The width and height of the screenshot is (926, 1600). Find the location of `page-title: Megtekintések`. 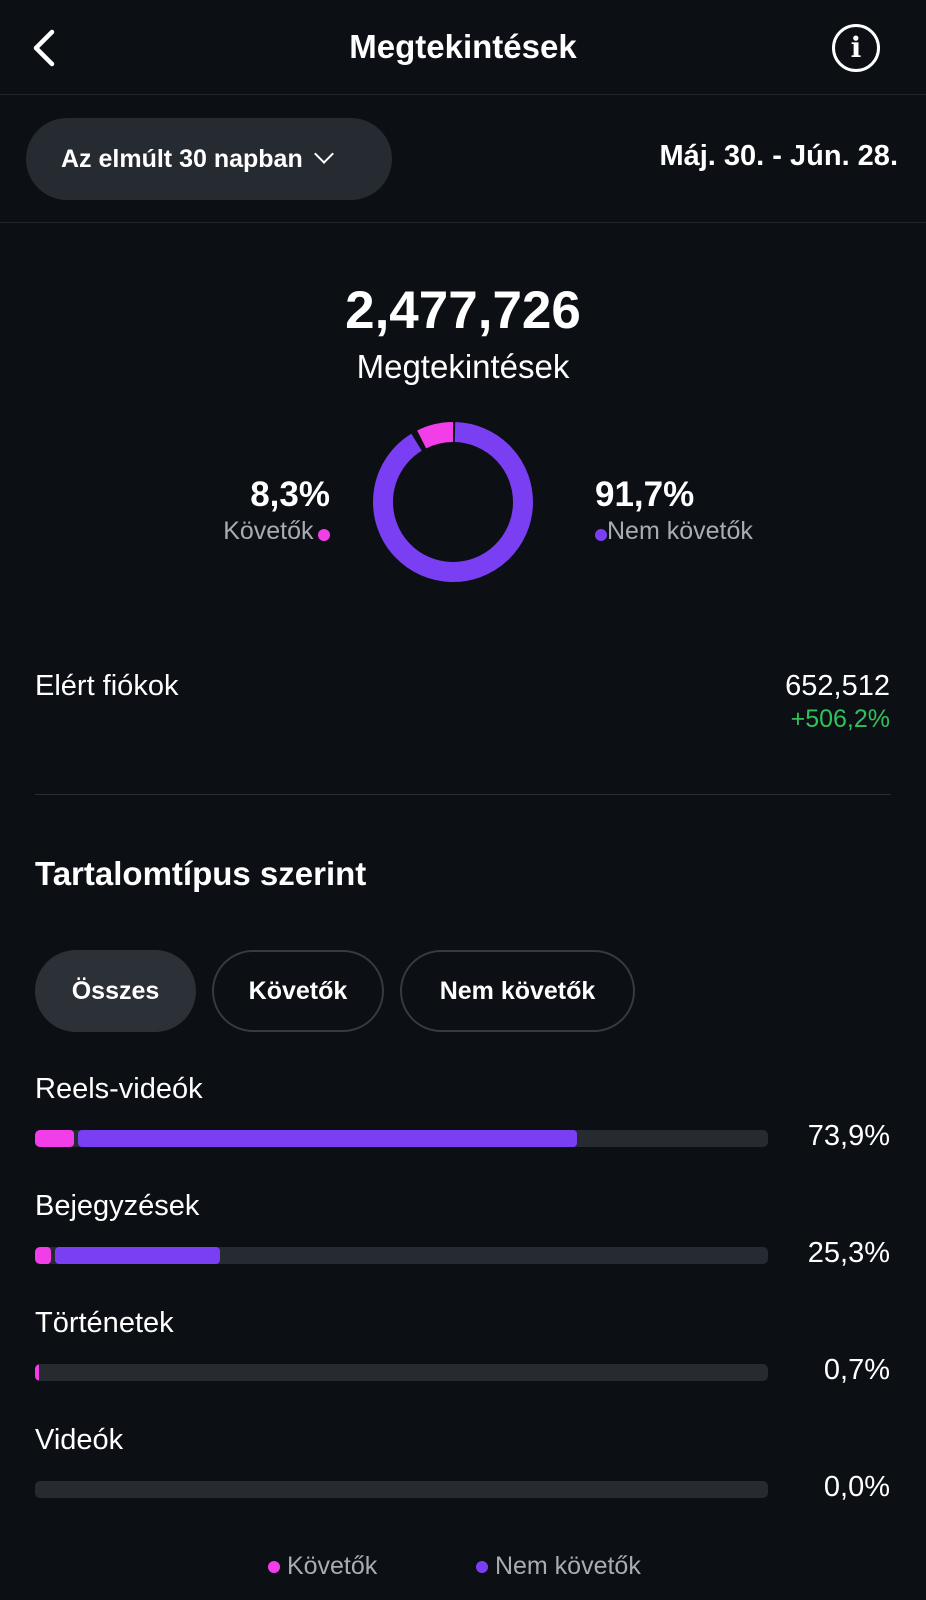

page-title: Megtekintések is located at coordinates (463, 46).